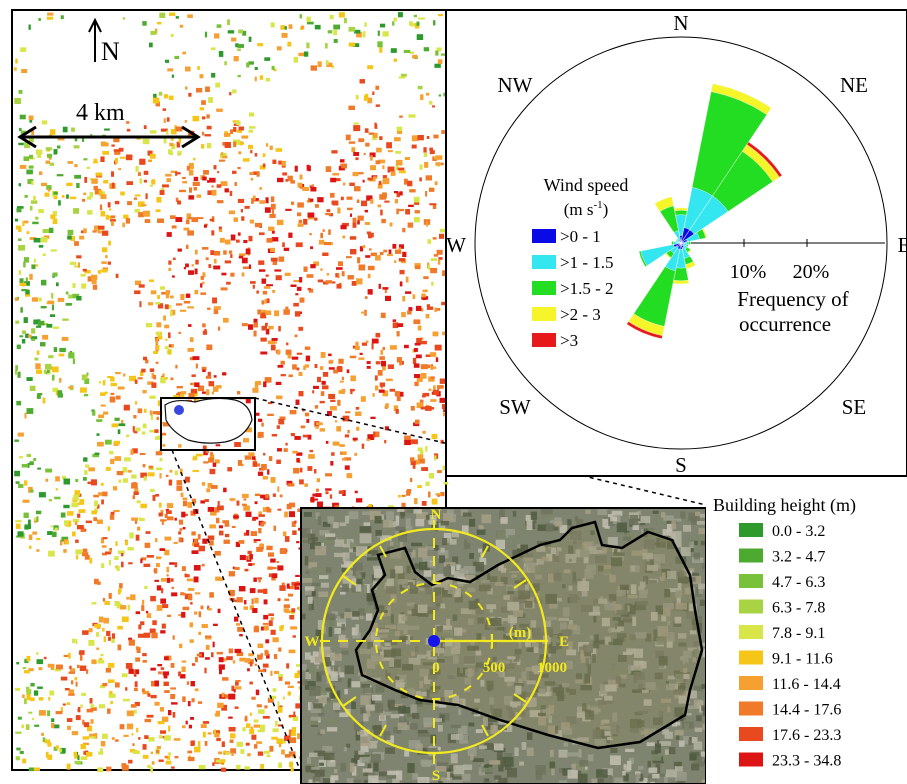 The height and width of the screenshot is (784, 907). I want to click on wind-legend-label: >1 - 1.5, so click(587, 262).